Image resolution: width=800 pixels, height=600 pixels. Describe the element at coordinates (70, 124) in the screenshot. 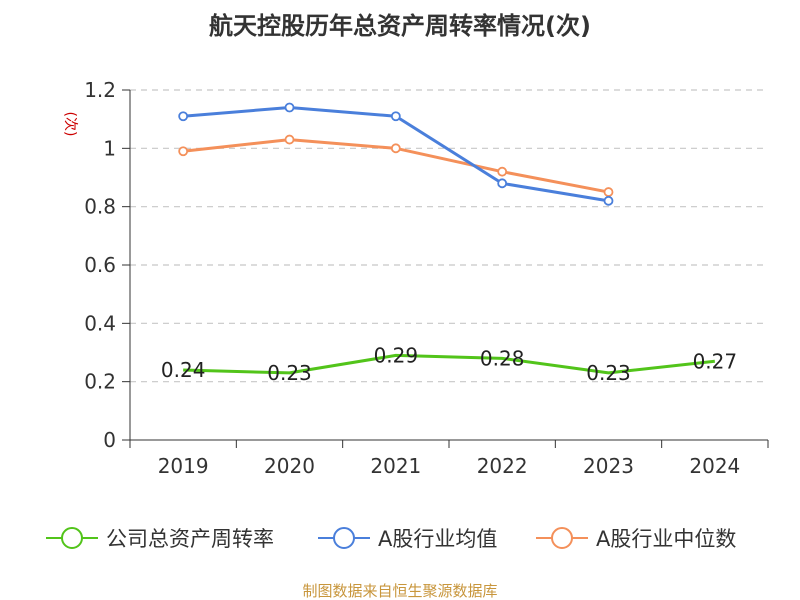

I see `y-axis-label: (次)` at that location.